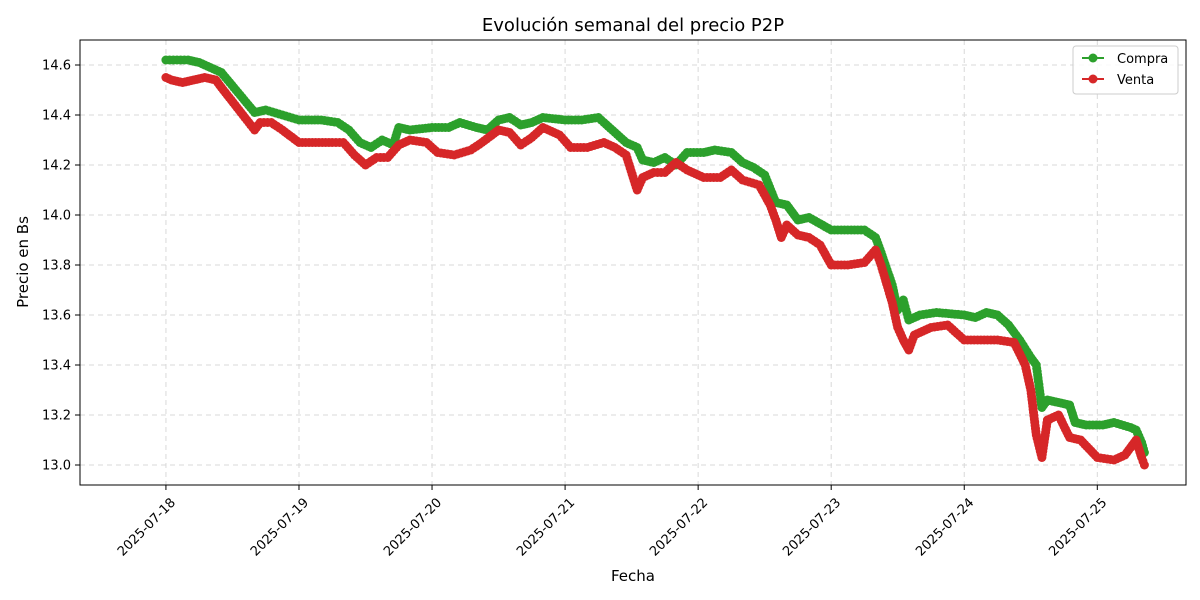 This screenshot has width=1200, height=600. I want to click on y-tick-label: 13.8, so click(56, 266).